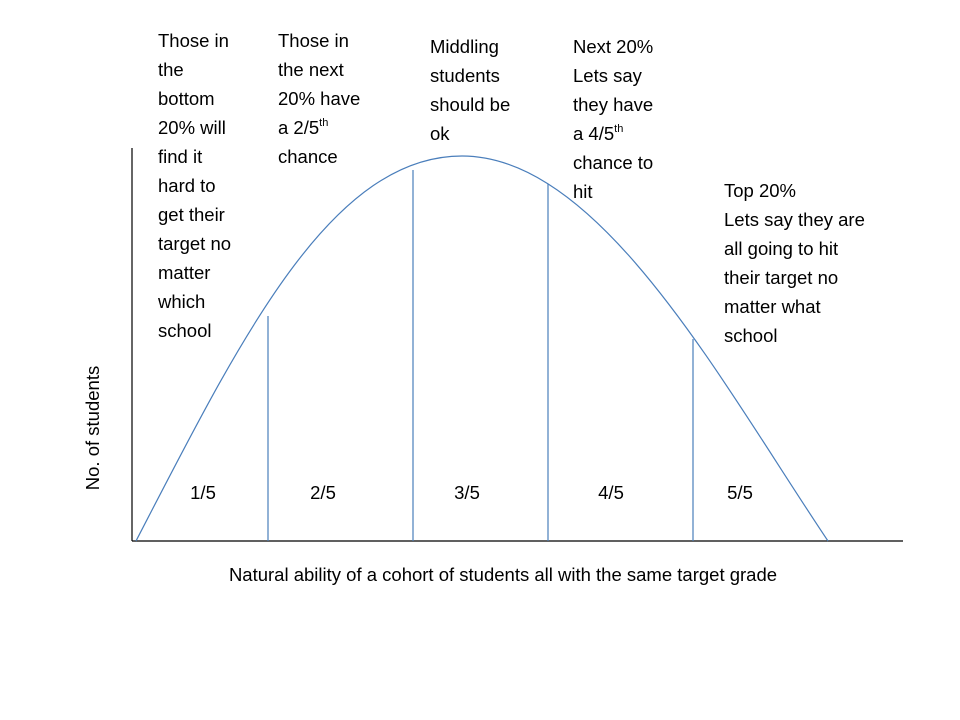 This screenshot has height=720, width=960. What do you see at coordinates (772, 306) in the screenshot?
I see `annotation-line: matter what` at bounding box center [772, 306].